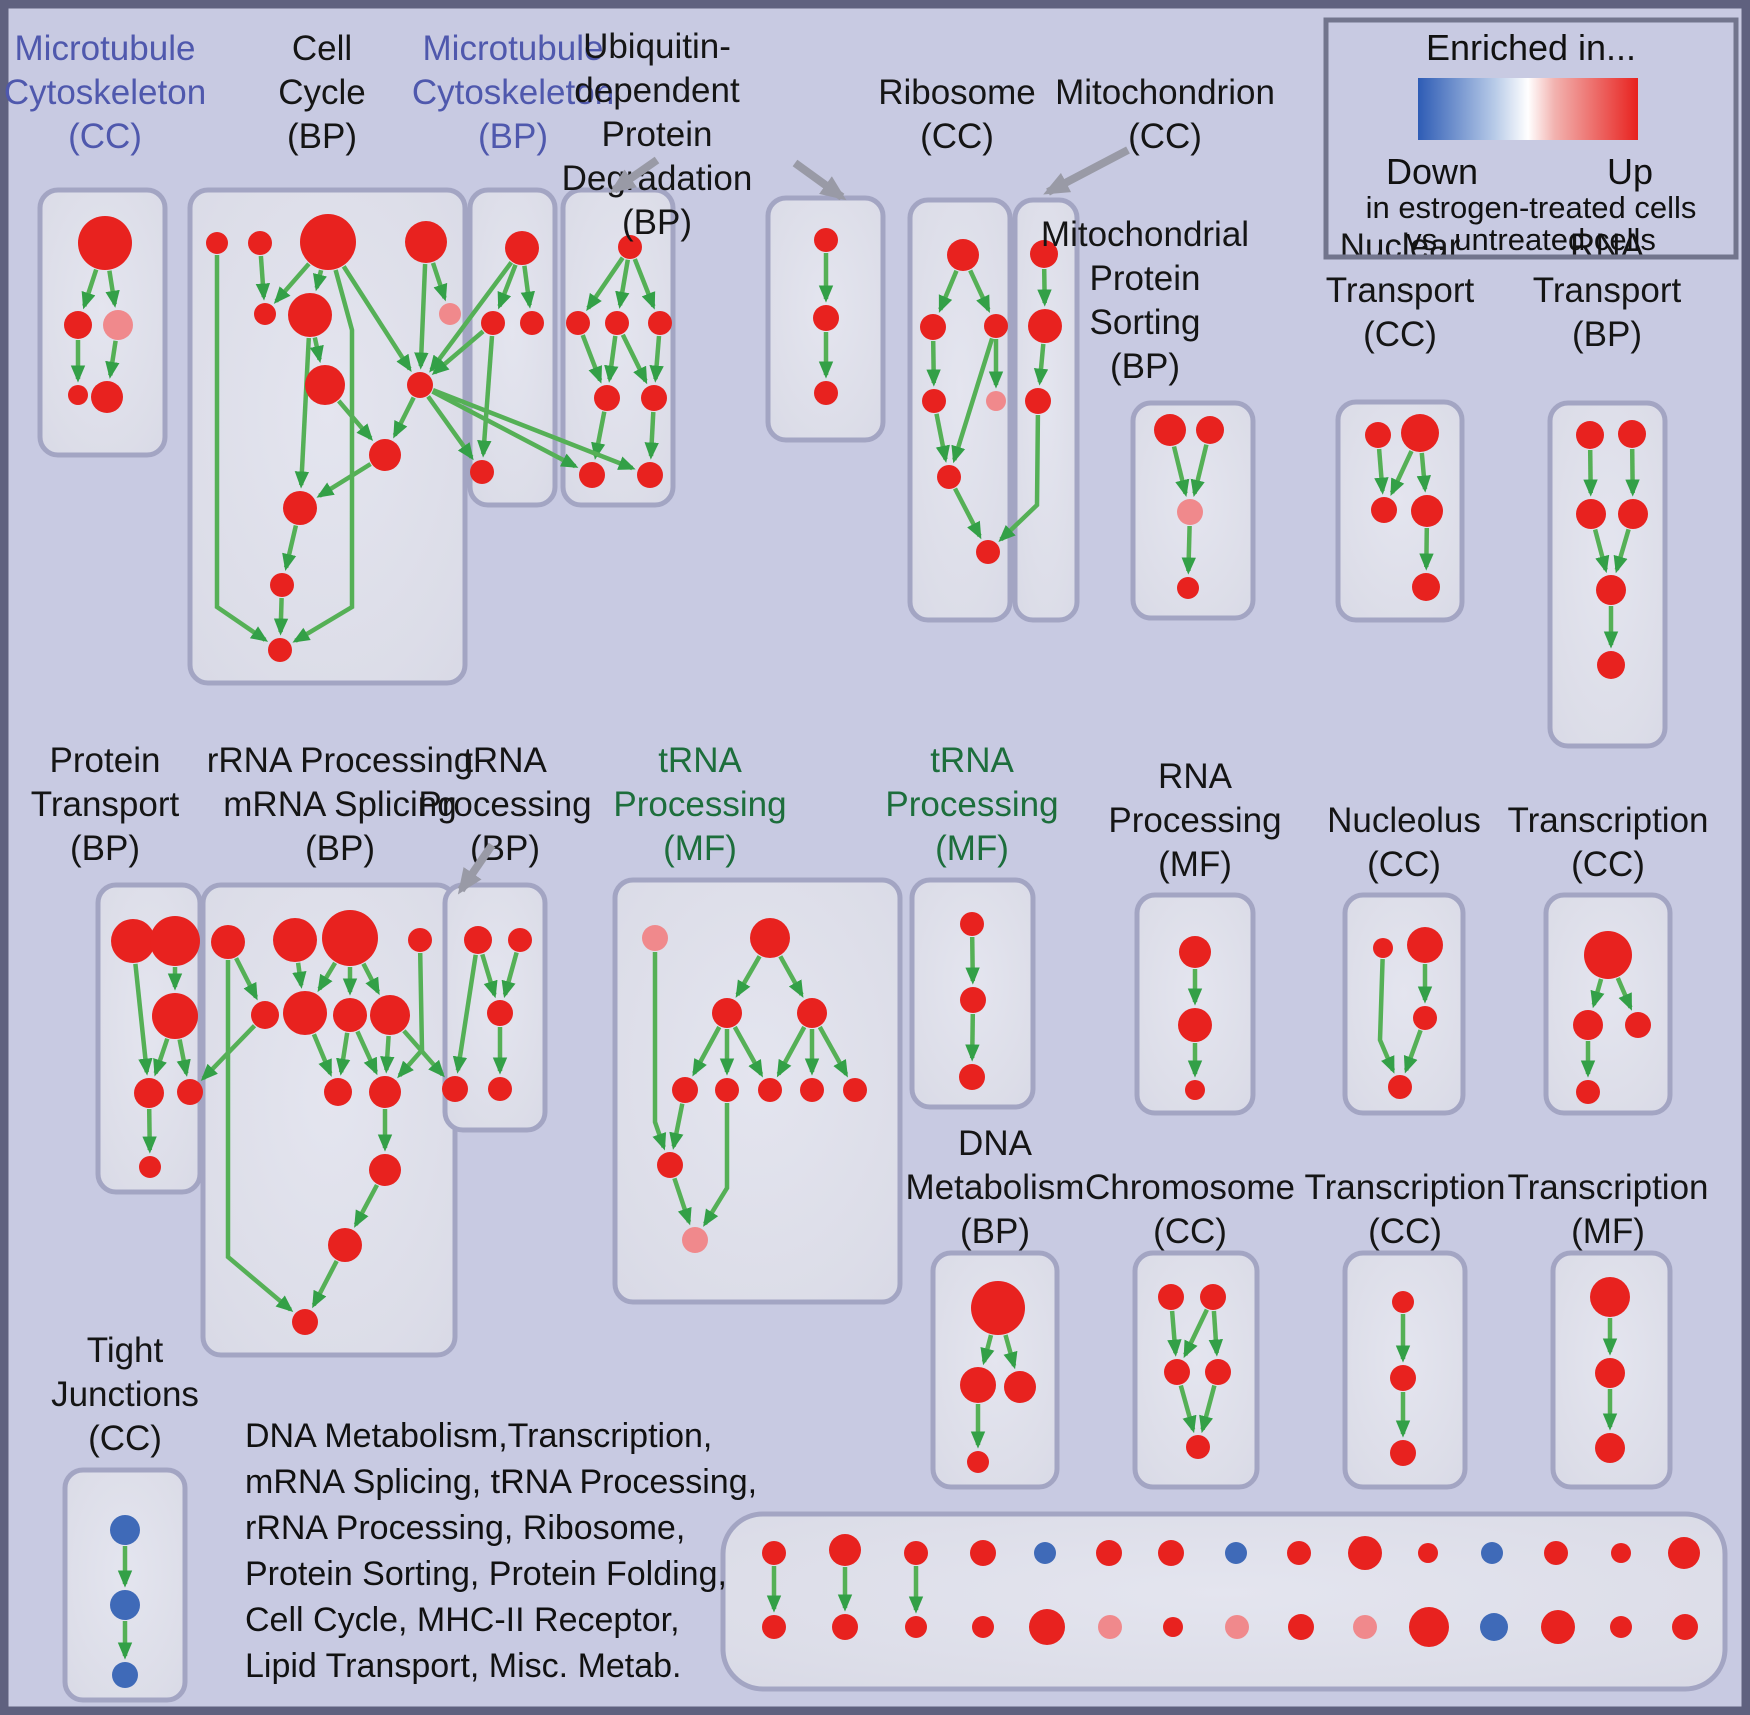 The height and width of the screenshot is (1715, 1750). I want to click on cluster-label-rna-transport-line3: (BP), so click(1607, 334).